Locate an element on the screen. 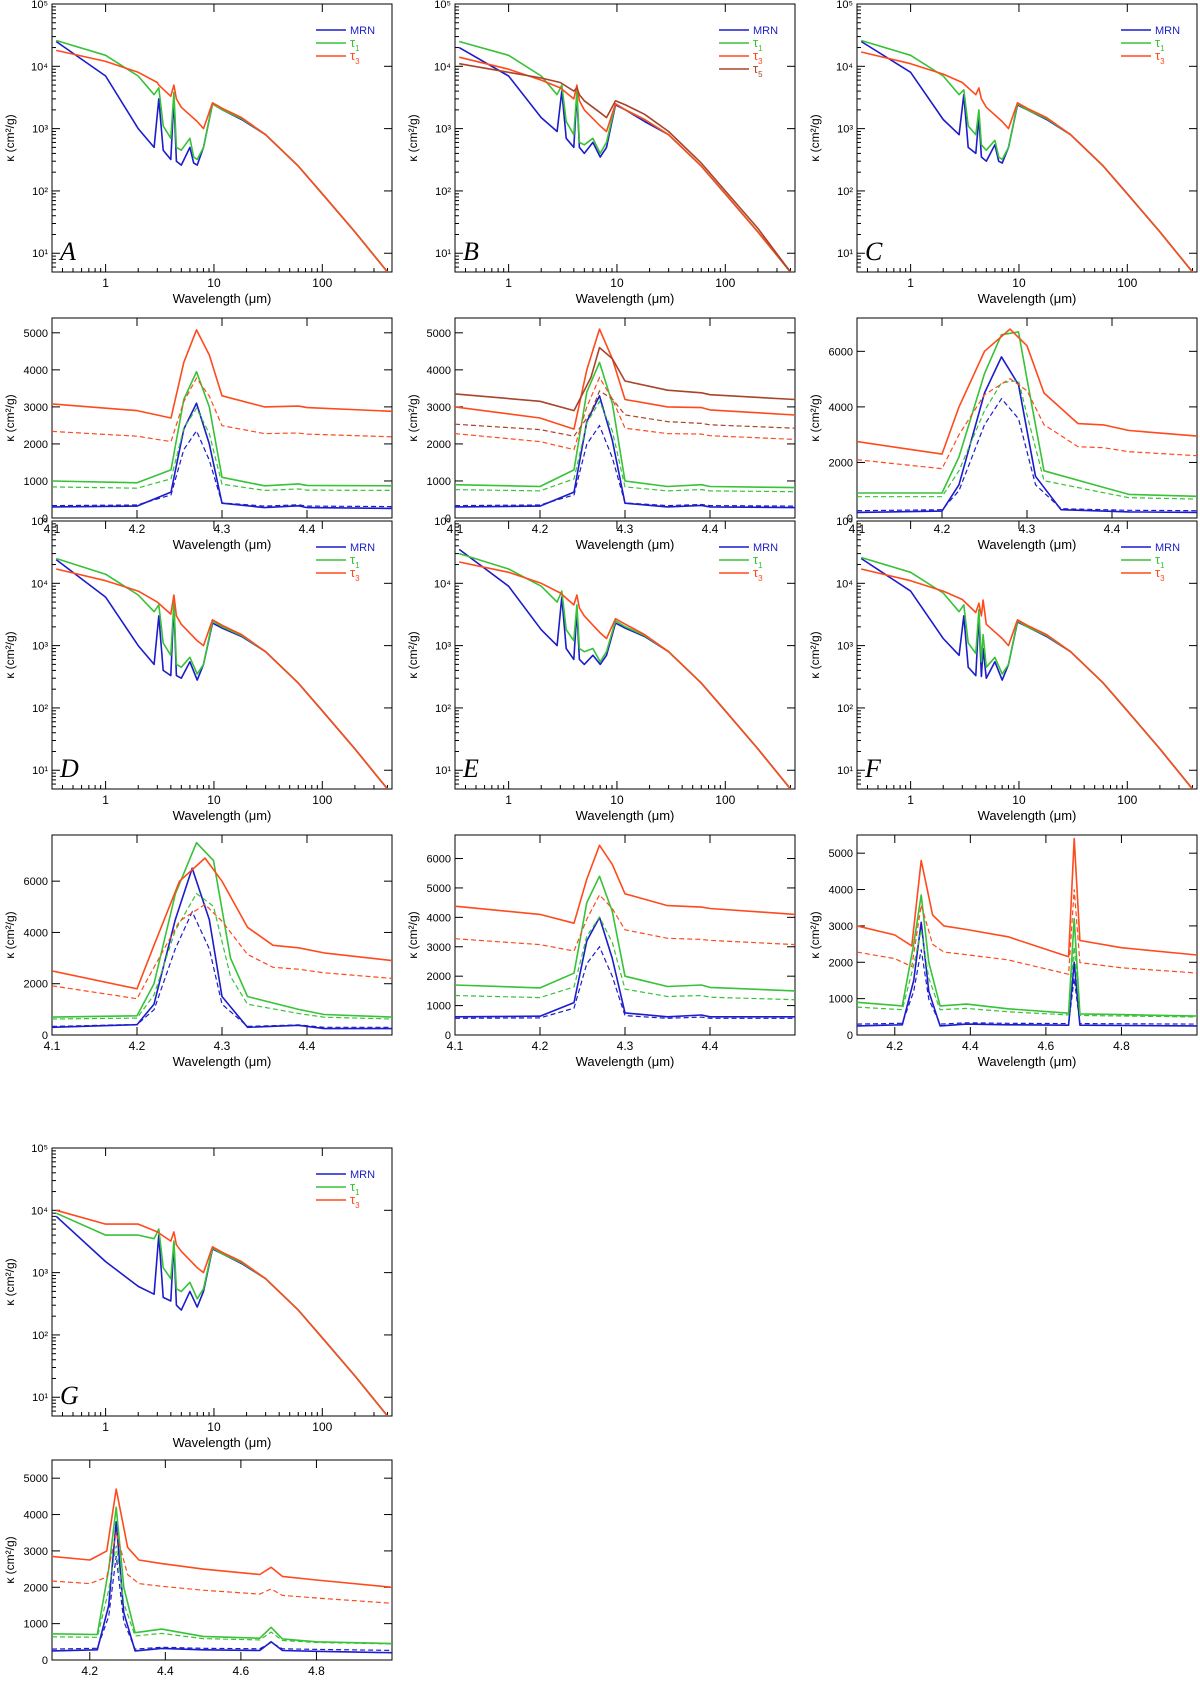 This screenshot has height=1681, width=1200. legend-label: τ5 is located at coordinates (758, 70).